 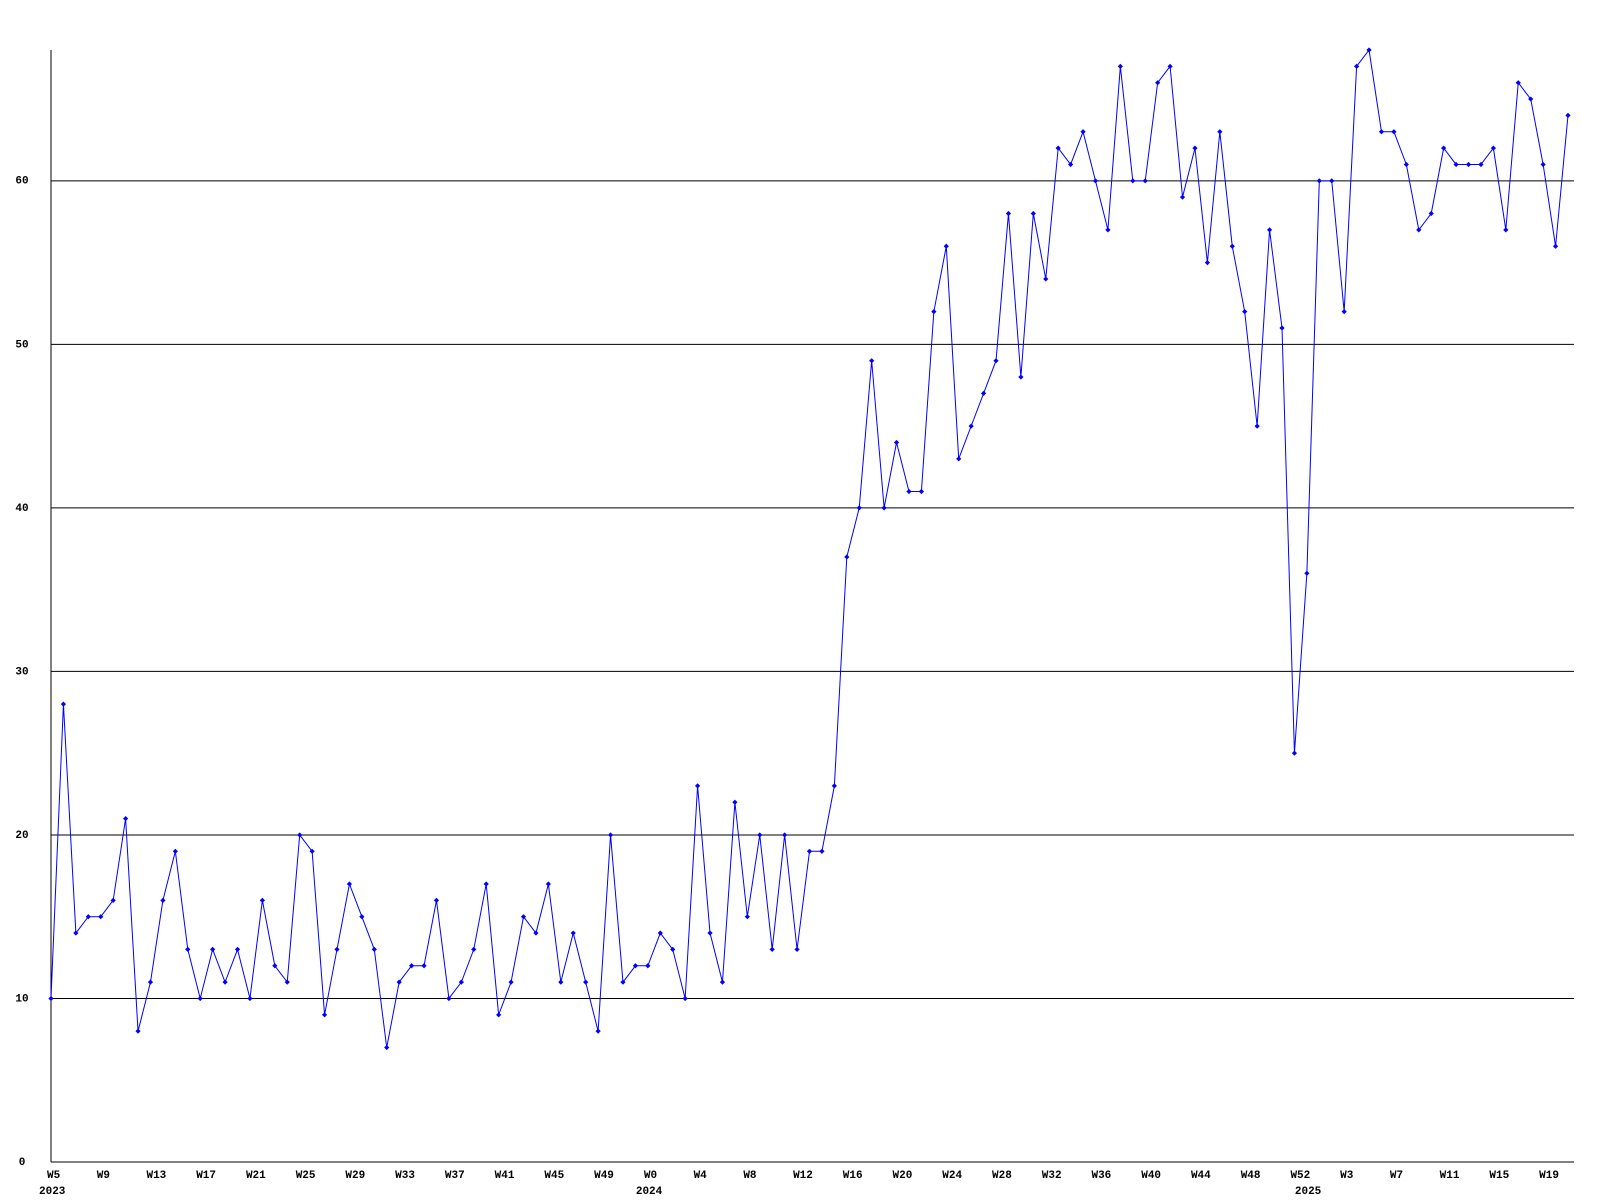 What do you see at coordinates (1052, 1176) in the screenshot?
I see `x-tick-label: W32` at bounding box center [1052, 1176].